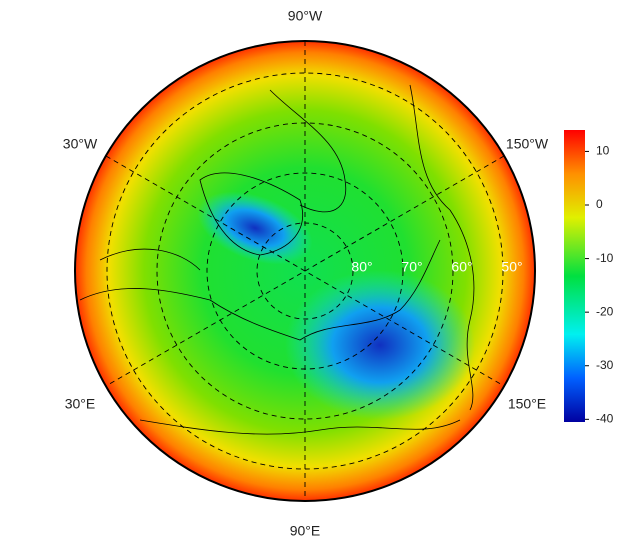 This screenshot has height=552, width=625. I want to click on lon-label: 30°E, so click(80, 404).